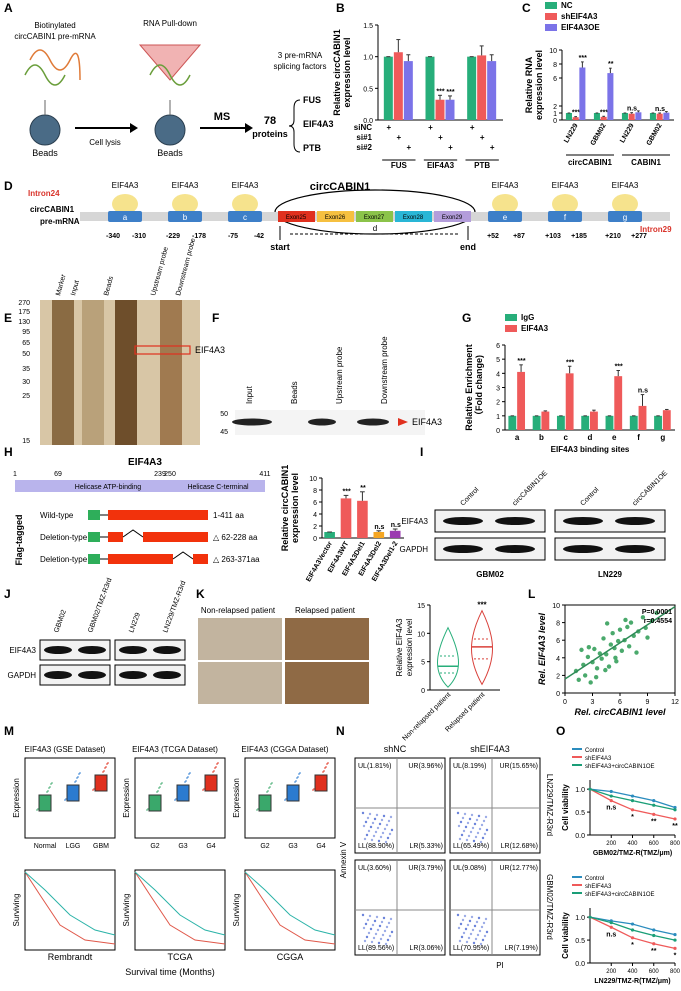 The height and width of the screenshot is (991, 681). Describe the element at coordinates (26, 354) in the screenshot. I see `label: 50` at that location.